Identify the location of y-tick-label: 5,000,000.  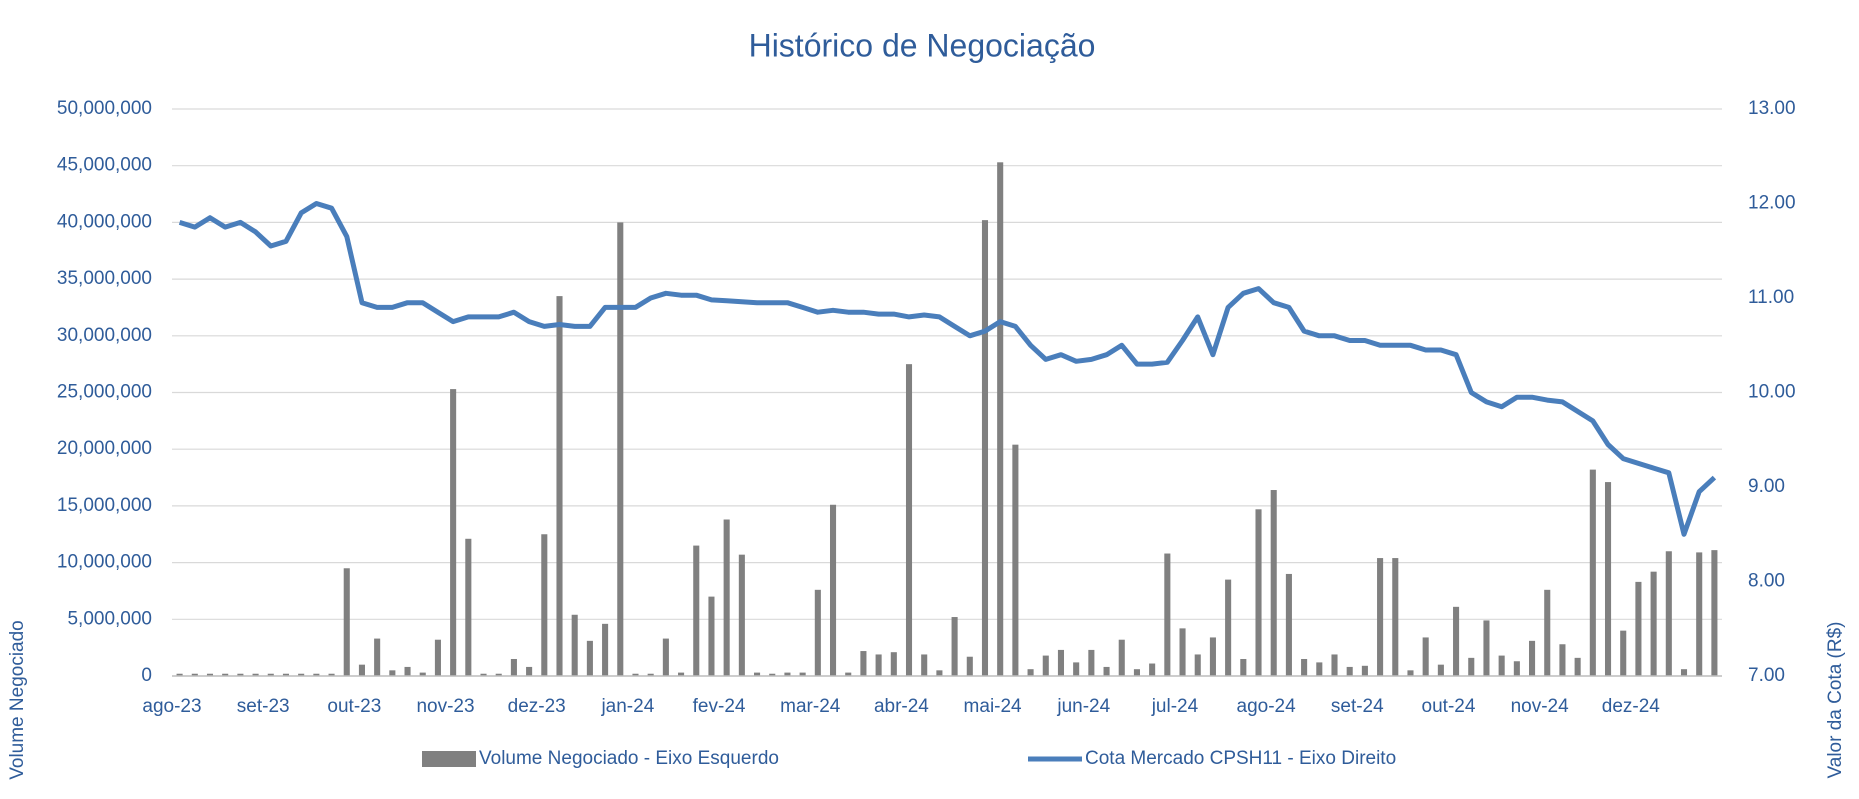
(109, 618).